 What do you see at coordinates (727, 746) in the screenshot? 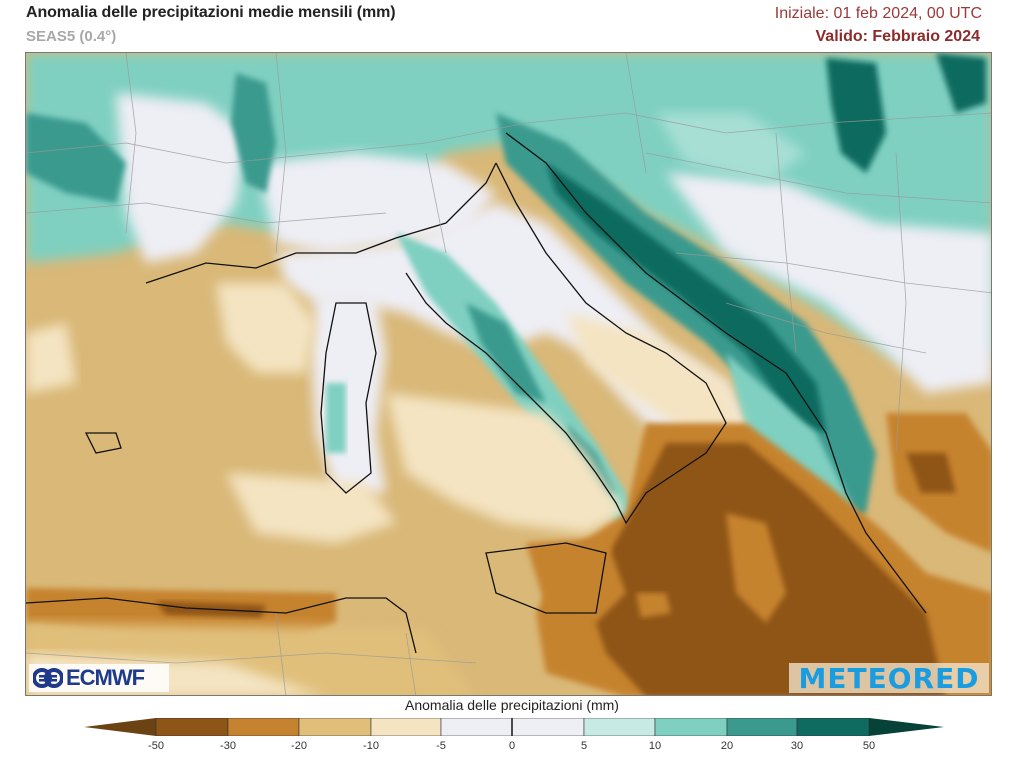
I see `tick-label: 20` at bounding box center [727, 746].